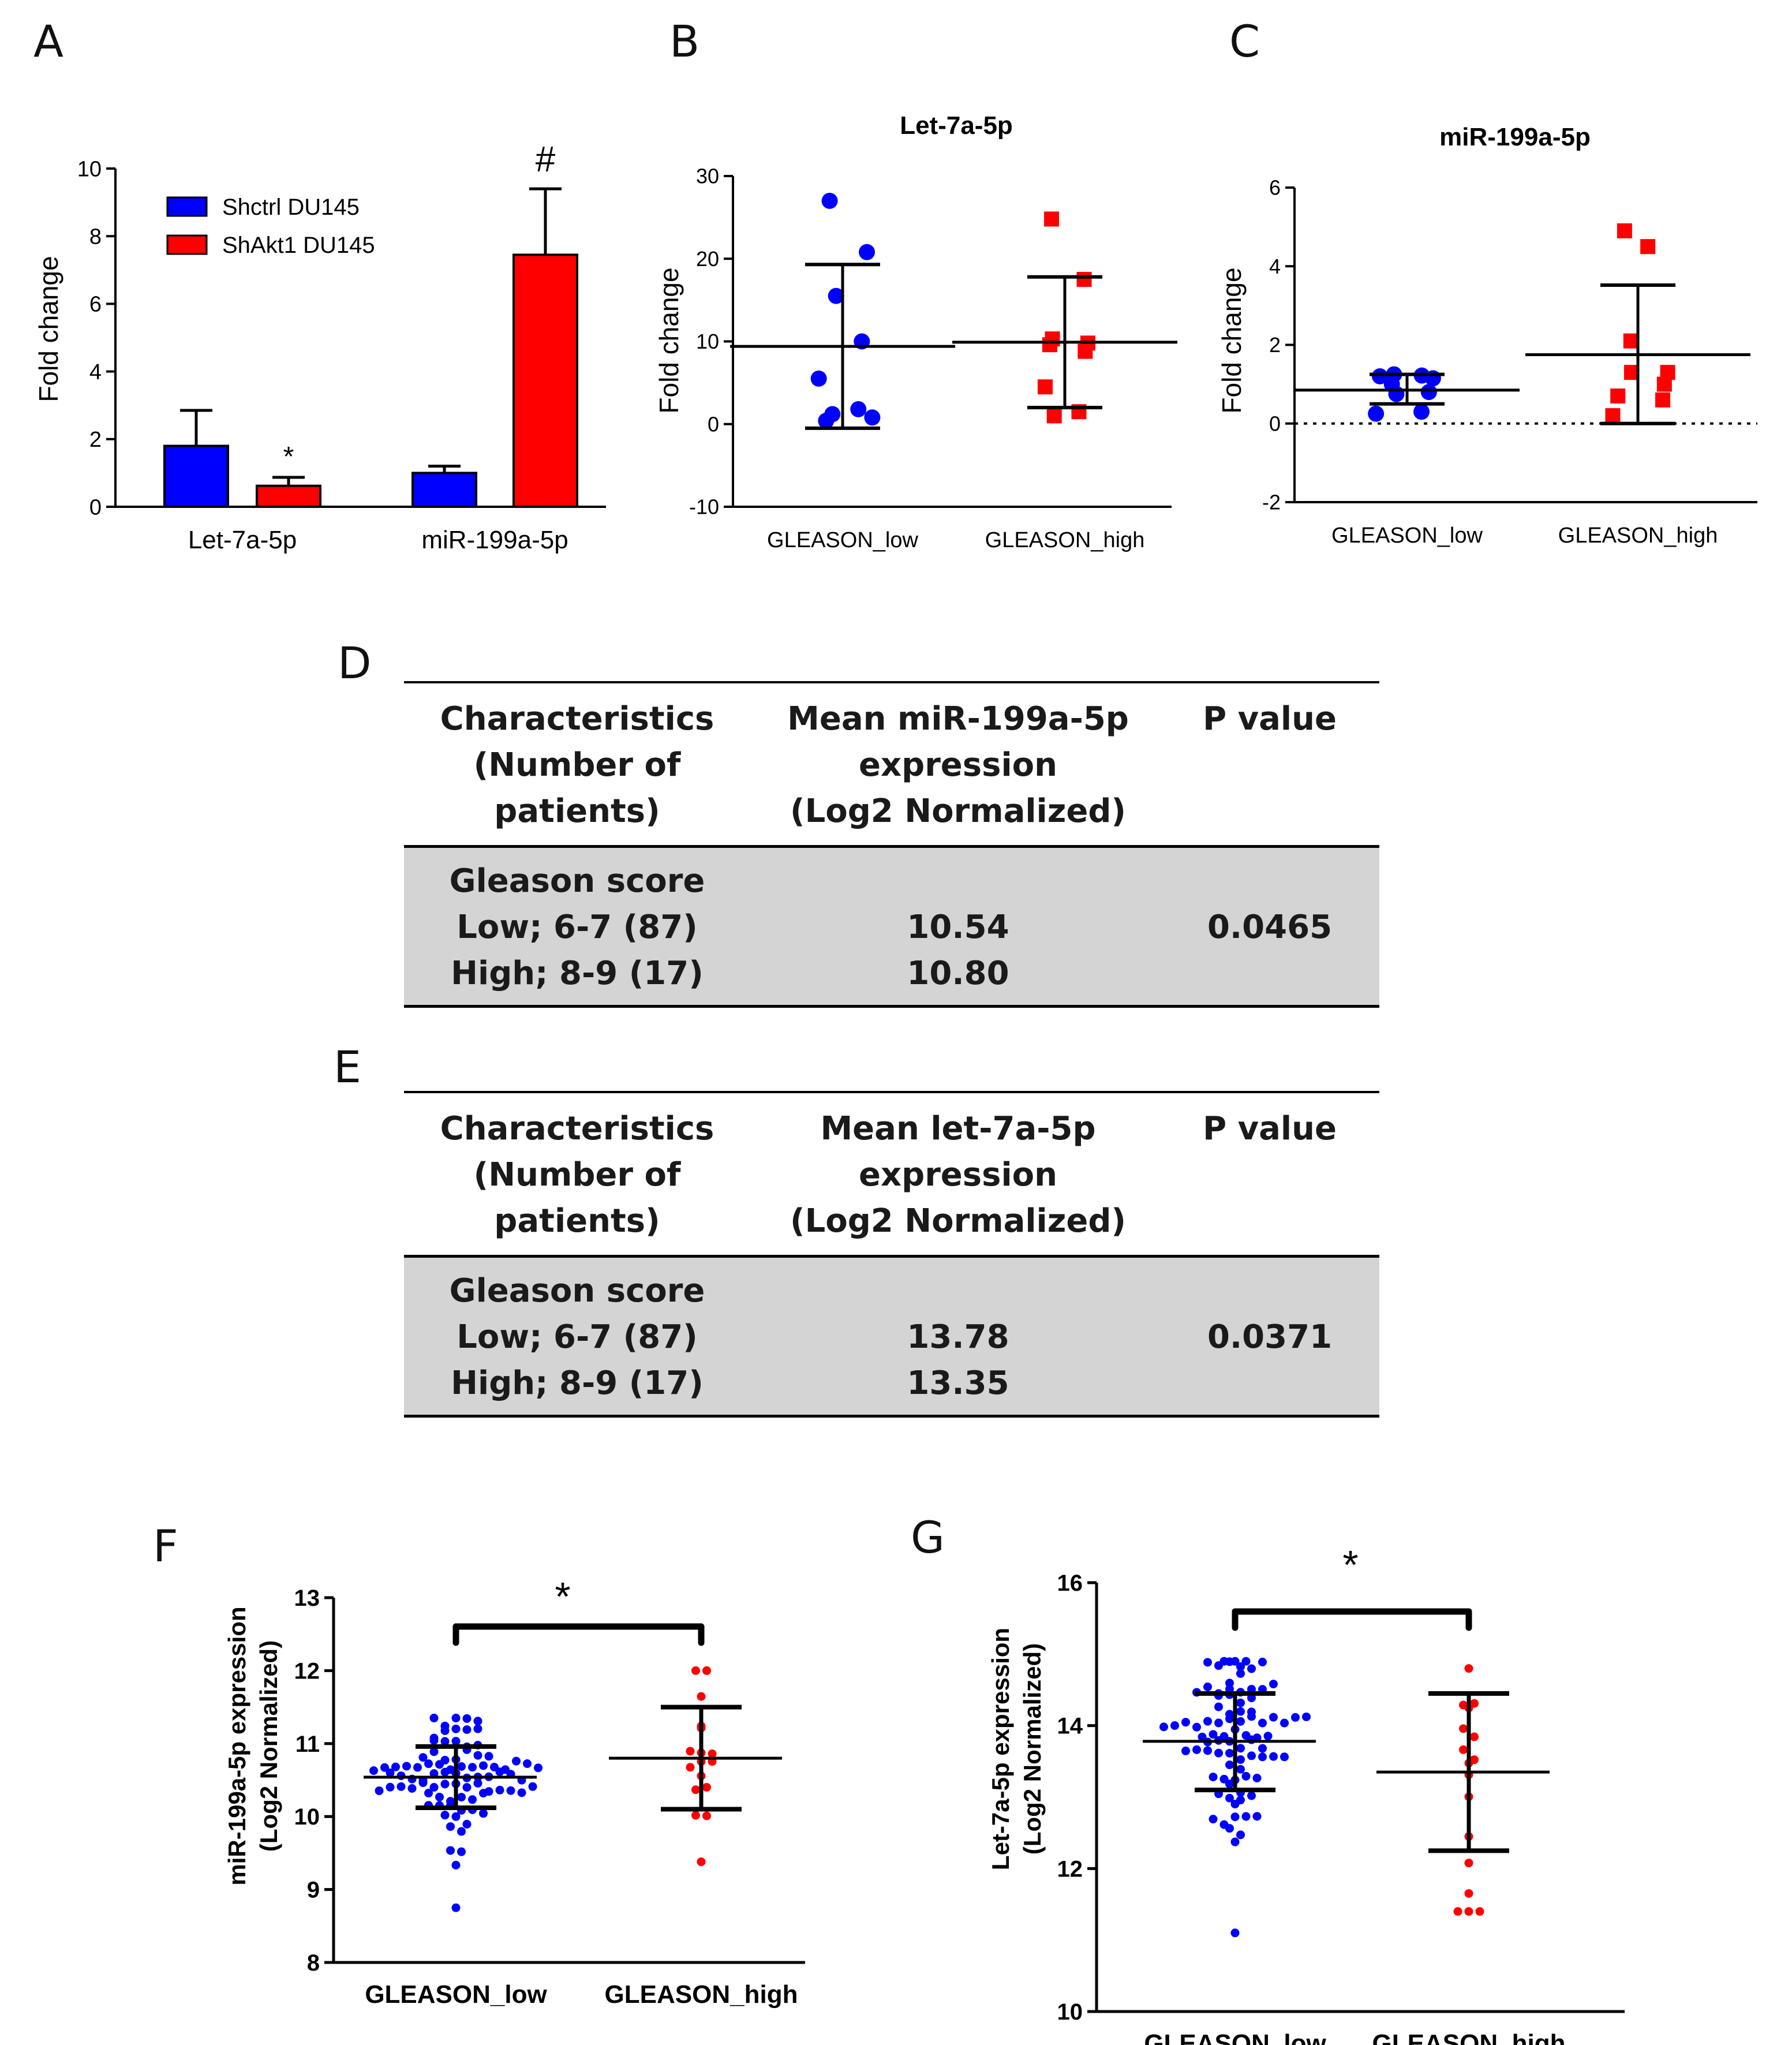 The image size is (1792, 2045). I want to click on chart-f-ylabel: miR-199a-5p expression, so click(236, 1745).